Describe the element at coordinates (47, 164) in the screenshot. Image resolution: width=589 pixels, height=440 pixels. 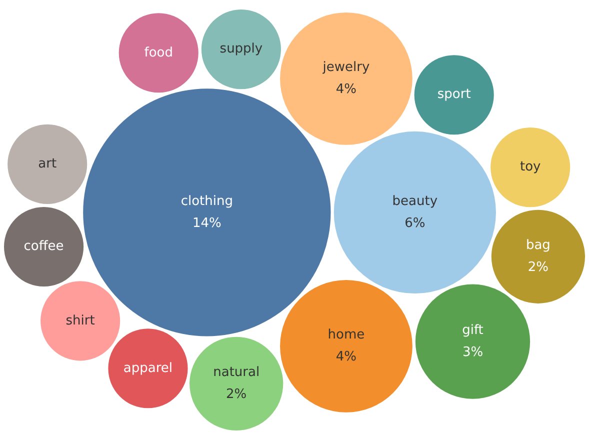
I see `category-label: art` at that location.